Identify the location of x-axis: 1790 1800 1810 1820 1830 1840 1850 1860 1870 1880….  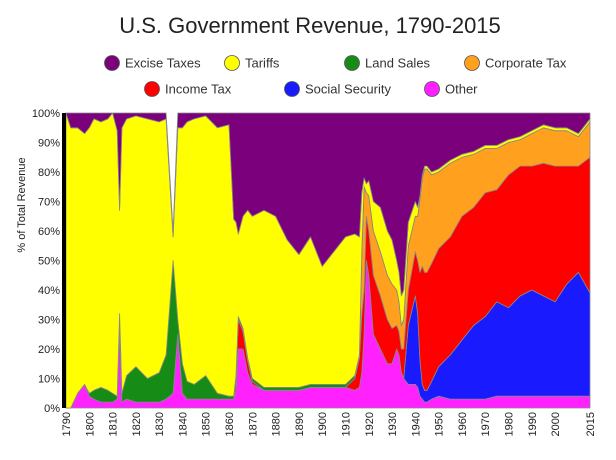
(329, 424).